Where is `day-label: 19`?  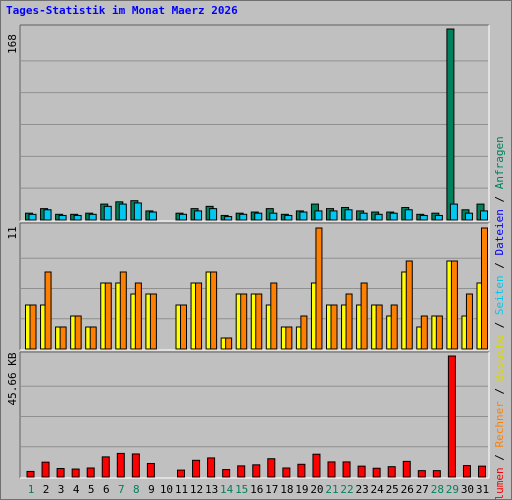
day-label: 19 is located at coordinates (301, 489).